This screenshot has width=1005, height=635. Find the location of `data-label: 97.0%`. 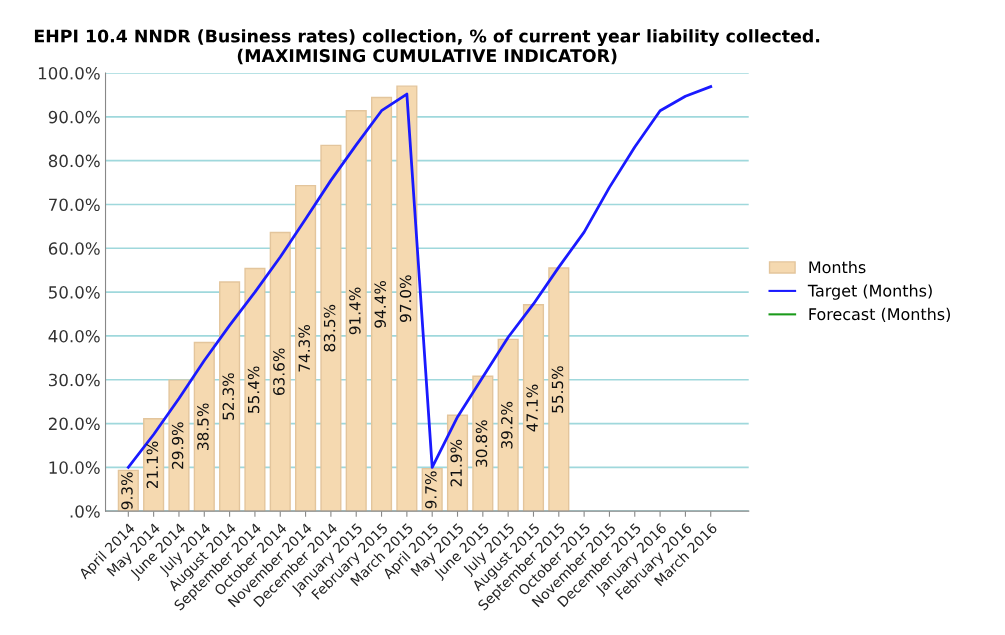

data-label: 97.0% is located at coordinates (405, 298).